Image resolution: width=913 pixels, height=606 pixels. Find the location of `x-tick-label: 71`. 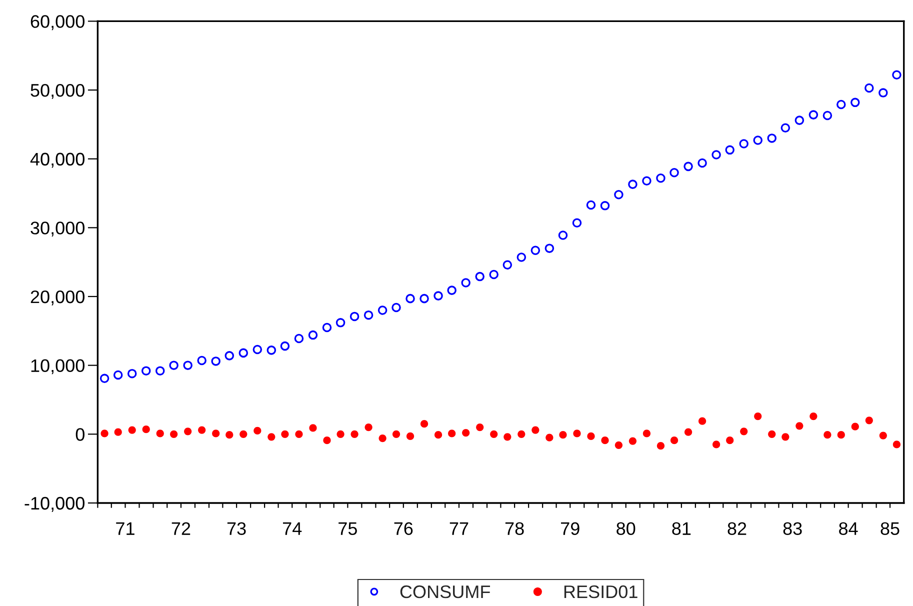

x-tick-label: 71 is located at coordinates (125, 528).